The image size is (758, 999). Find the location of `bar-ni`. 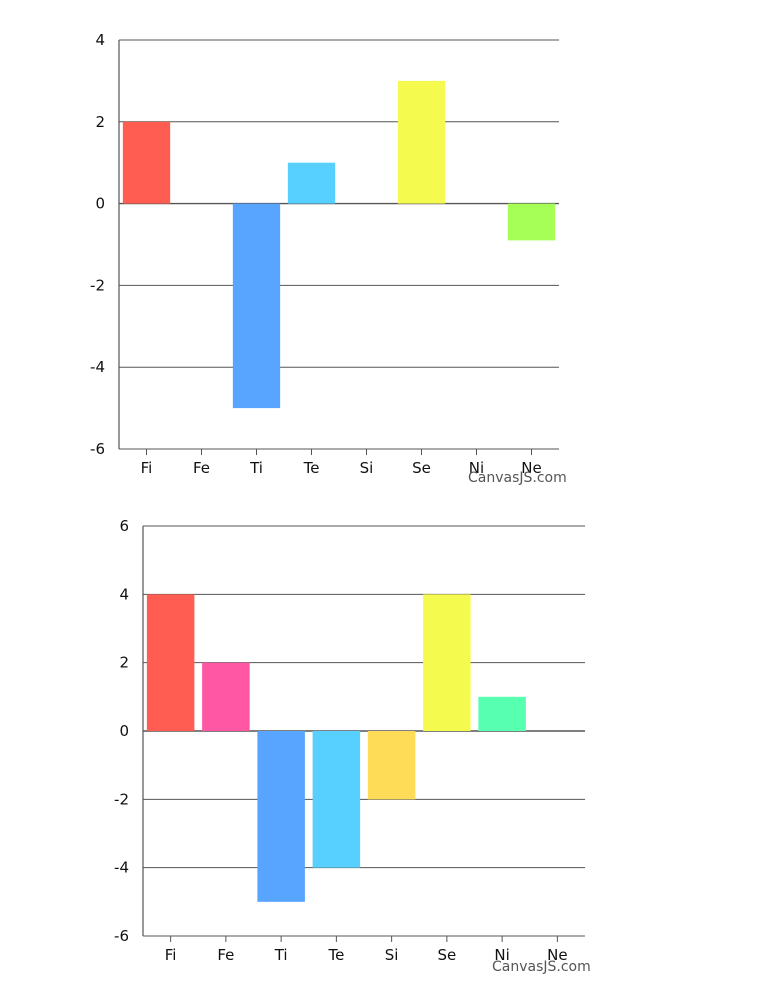

bar-ni is located at coordinates (502, 713).